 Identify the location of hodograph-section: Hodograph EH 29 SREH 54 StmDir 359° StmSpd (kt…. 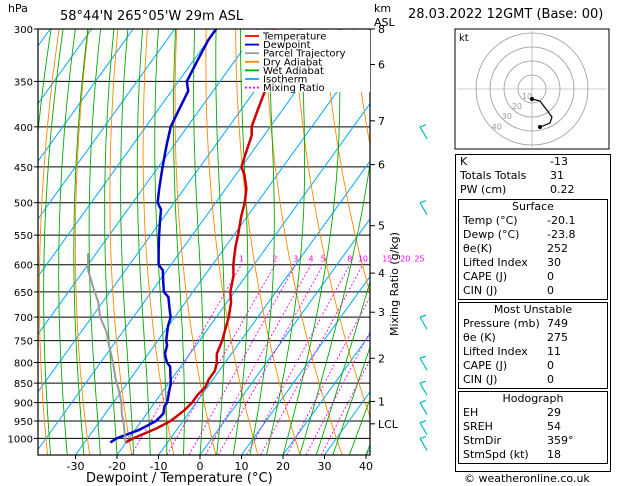
(533, 427).